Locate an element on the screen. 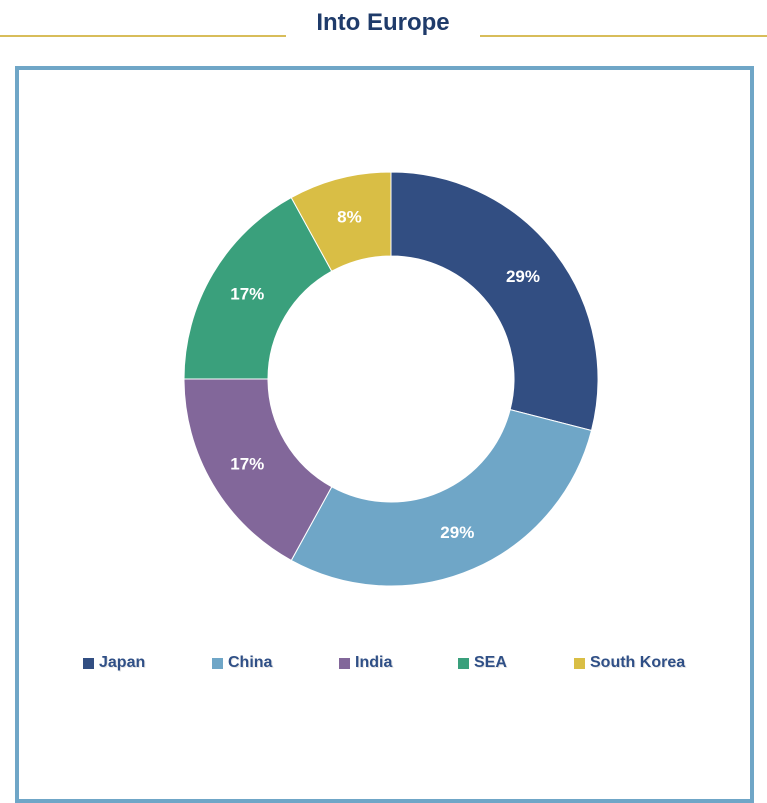 Image resolution: width=767 pixels, height=803 pixels. legend-item-china: China is located at coordinates (242, 663).